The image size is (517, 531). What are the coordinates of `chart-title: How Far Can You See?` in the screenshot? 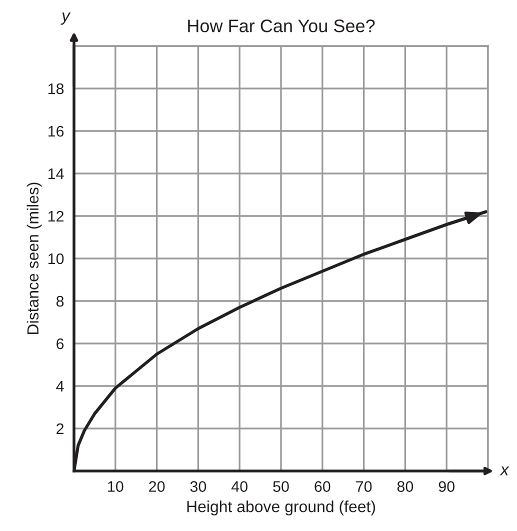 It's located at (281, 26).